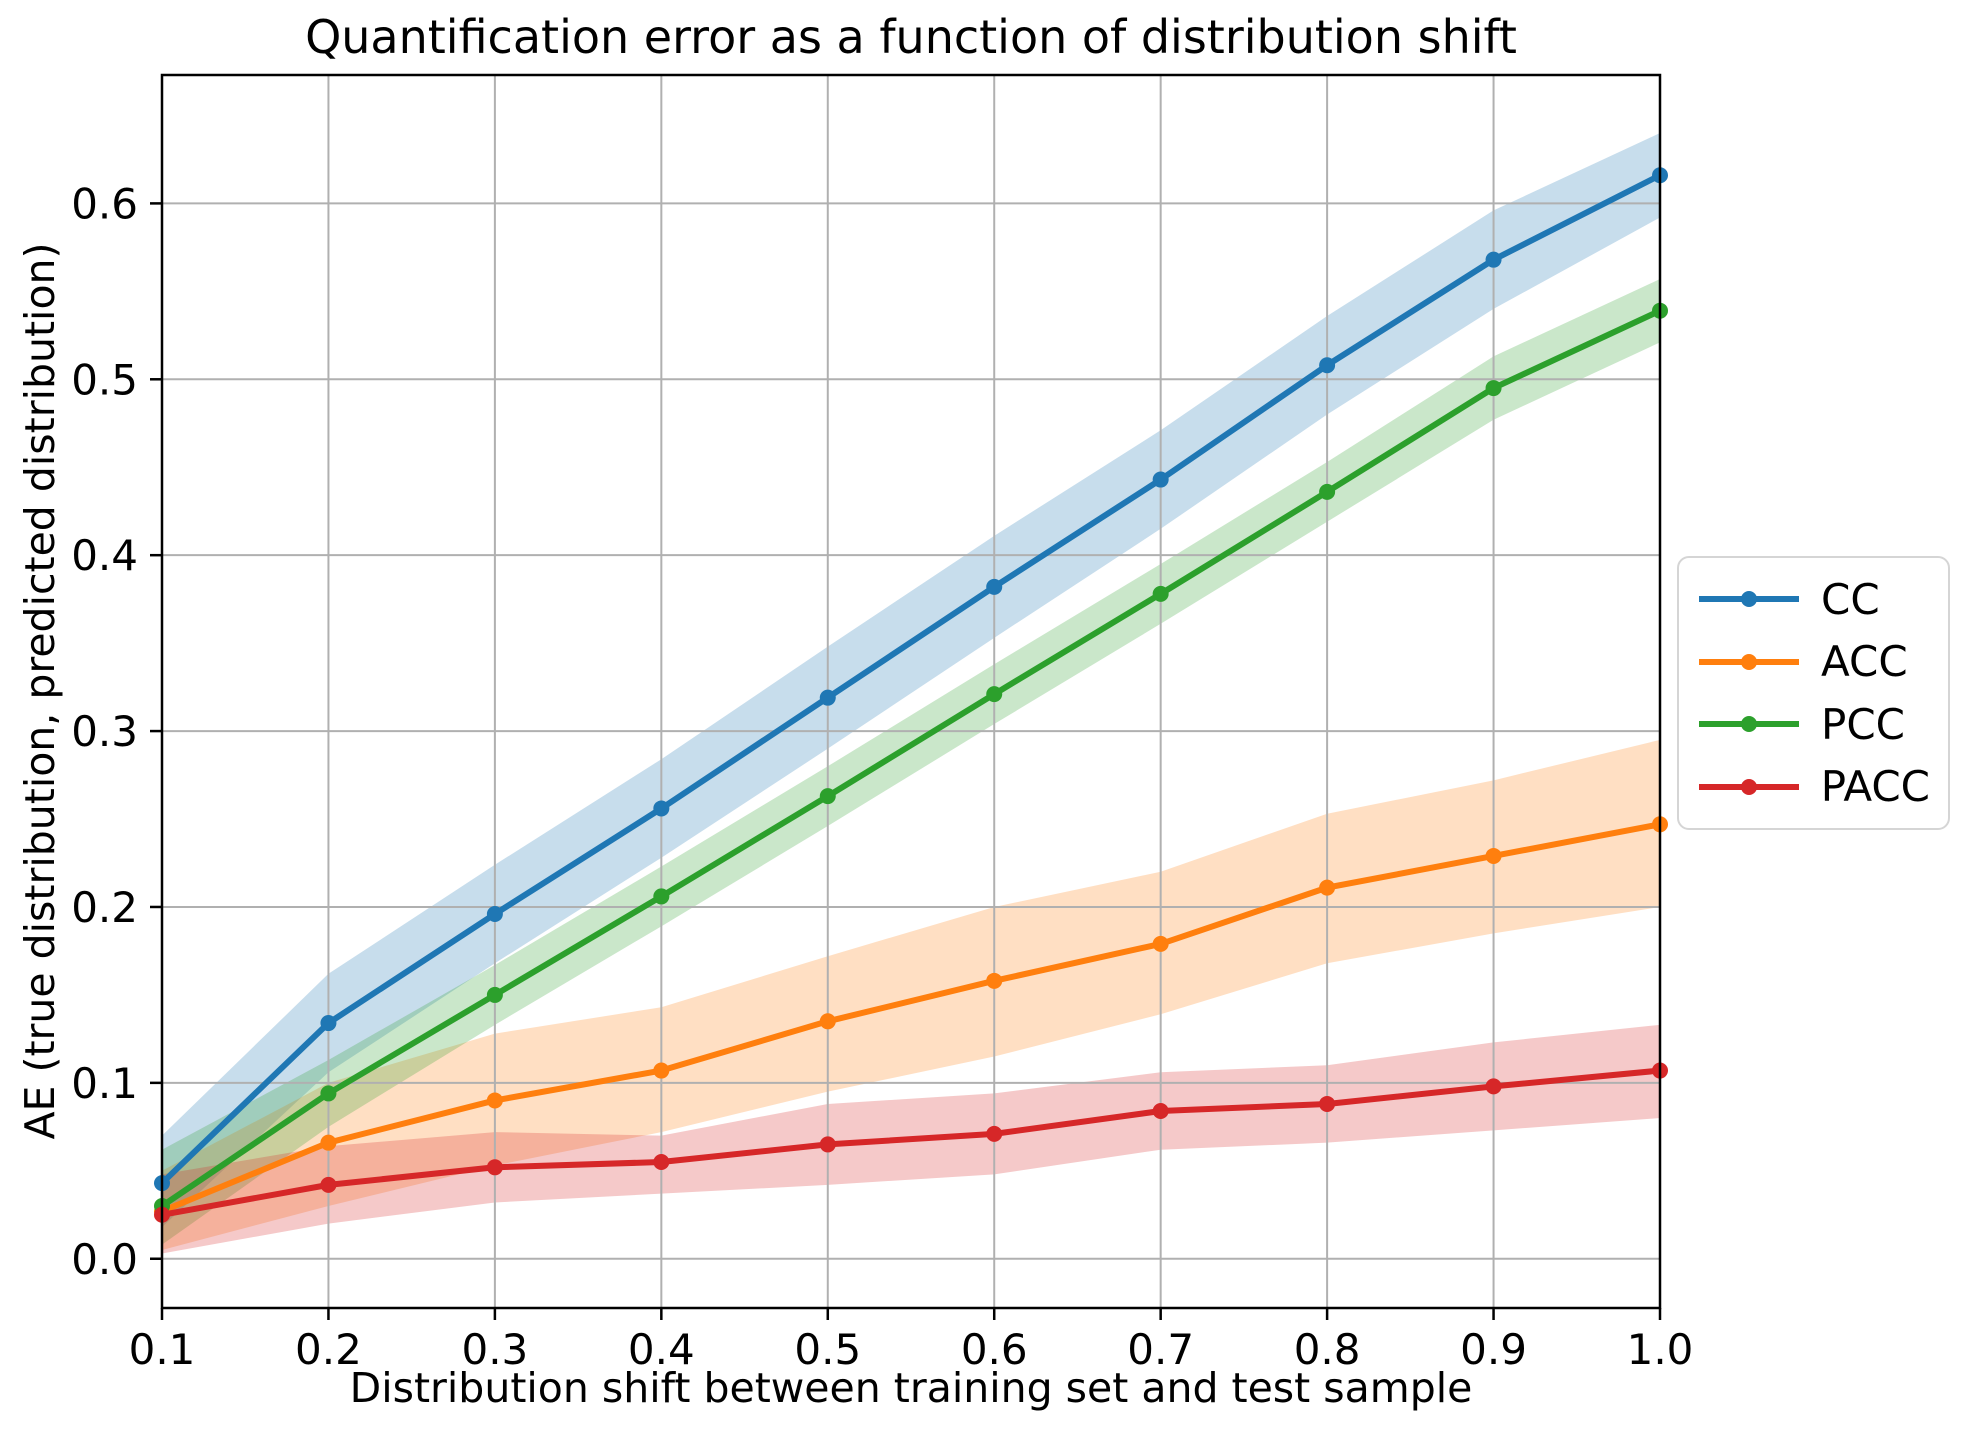 The image size is (1969, 1446). What do you see at coordinates (104, 731) in the screenshot?
I see `y-tick-label: 0.3` at bounding box center [104, 731].